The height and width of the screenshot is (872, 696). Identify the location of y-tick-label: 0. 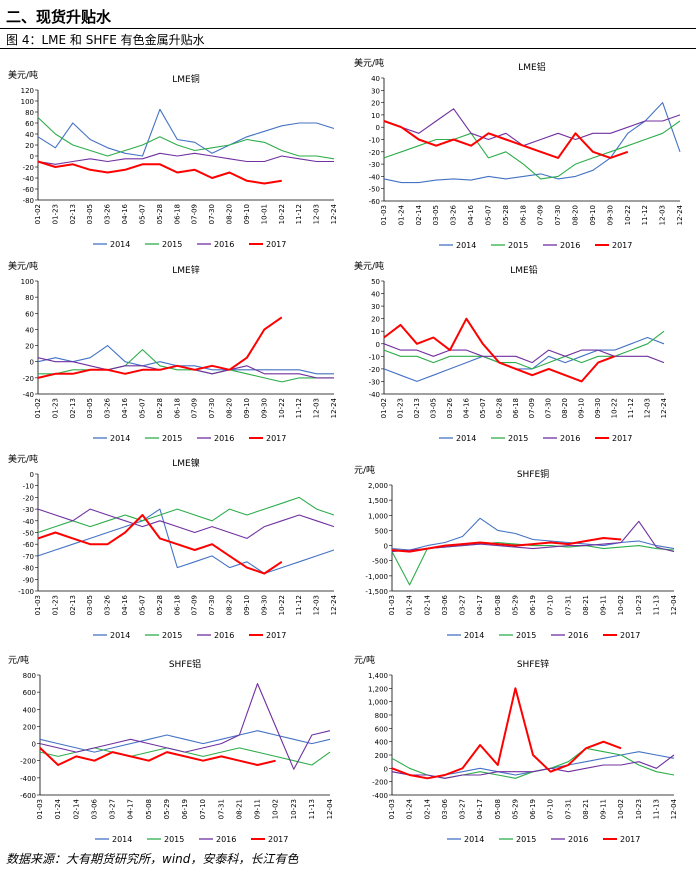
(386, 547).